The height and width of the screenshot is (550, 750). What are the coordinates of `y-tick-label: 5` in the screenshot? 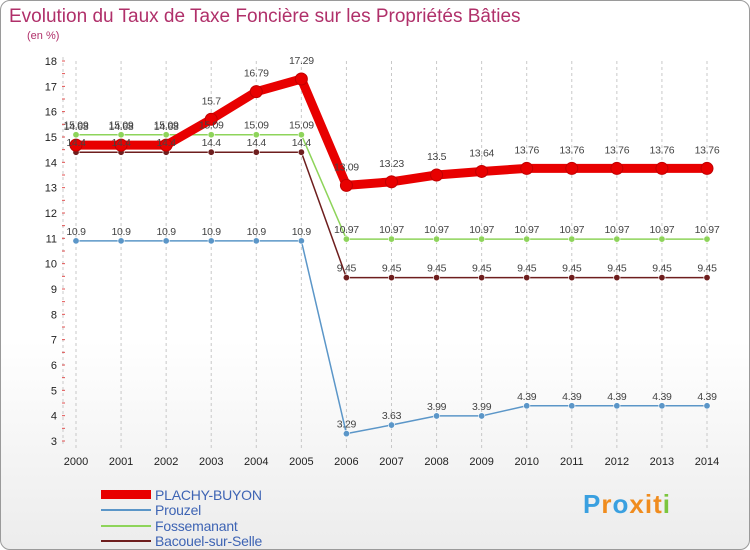 It's located at (54, 391).